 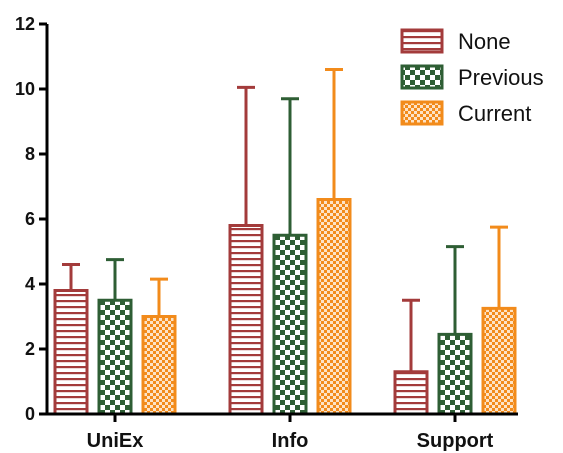 I want to click on x-tick-label: Support, so click(x=455, y=441).